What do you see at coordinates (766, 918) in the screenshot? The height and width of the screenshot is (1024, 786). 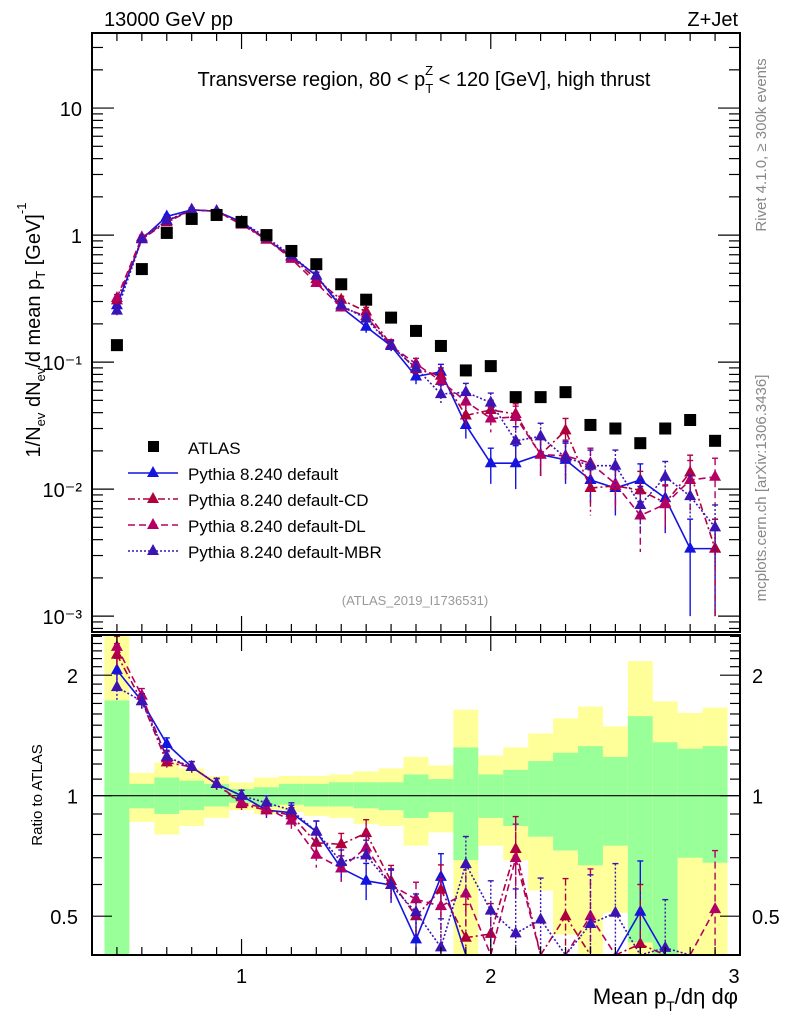 I see `ratio-y-tick-label-right: 0.5` at bounding box center [766, 918].